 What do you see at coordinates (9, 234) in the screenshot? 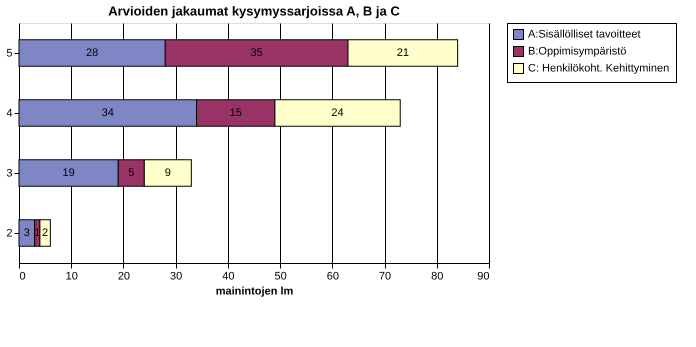
I see `y-tick-label: 2` at bounding box center [9, 234].